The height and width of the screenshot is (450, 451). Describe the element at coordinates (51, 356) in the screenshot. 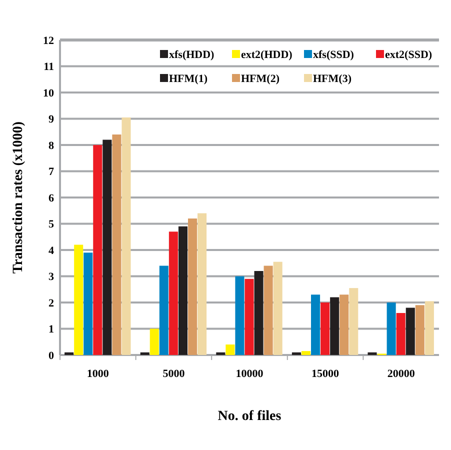

I see `y-tick-label: 0` at that location.